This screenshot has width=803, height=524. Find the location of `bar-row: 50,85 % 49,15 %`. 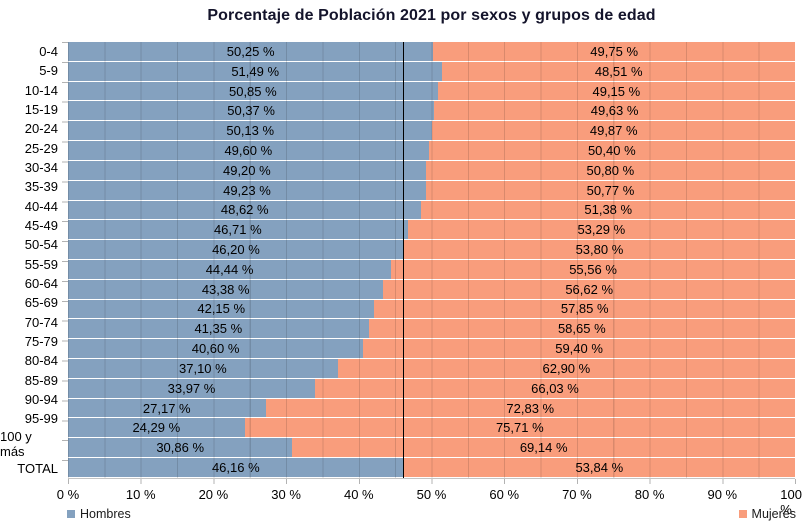

bar-row: 50,85 % 49,15 % is located at coordinates (431, 91).